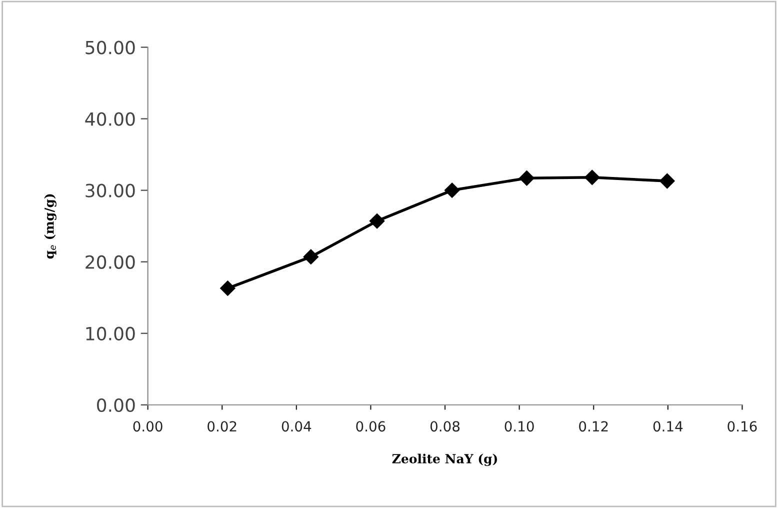  What do you see at coordinates (110, 333) in the screenshot?
I see `y-tick-label: 10.00` at bounding box center [110, 333].